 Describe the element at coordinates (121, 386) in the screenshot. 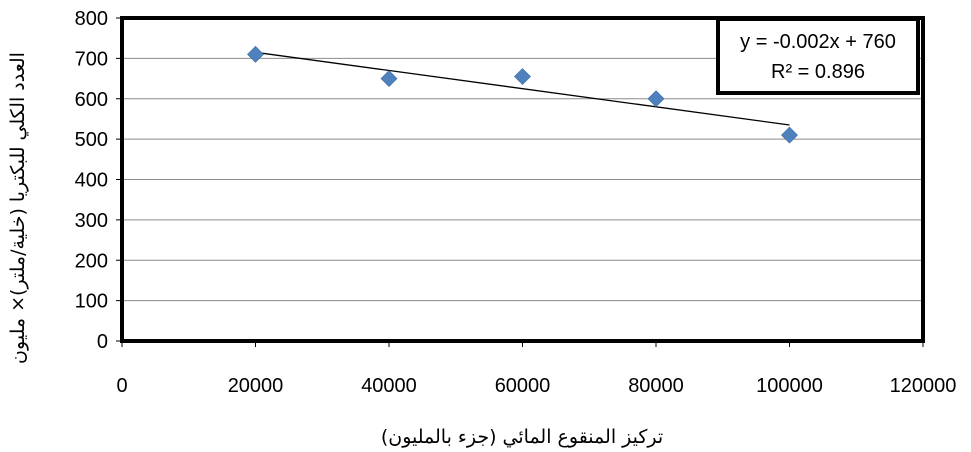

I see `x-tick-label-0: 0` at that location.